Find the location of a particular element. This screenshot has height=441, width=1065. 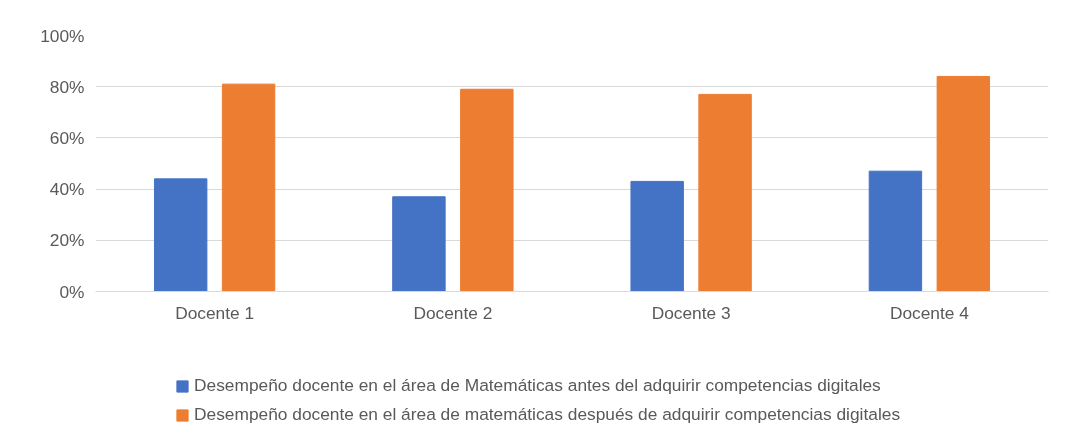

y-tick-label: 20% is located at coordinates (67, 240).